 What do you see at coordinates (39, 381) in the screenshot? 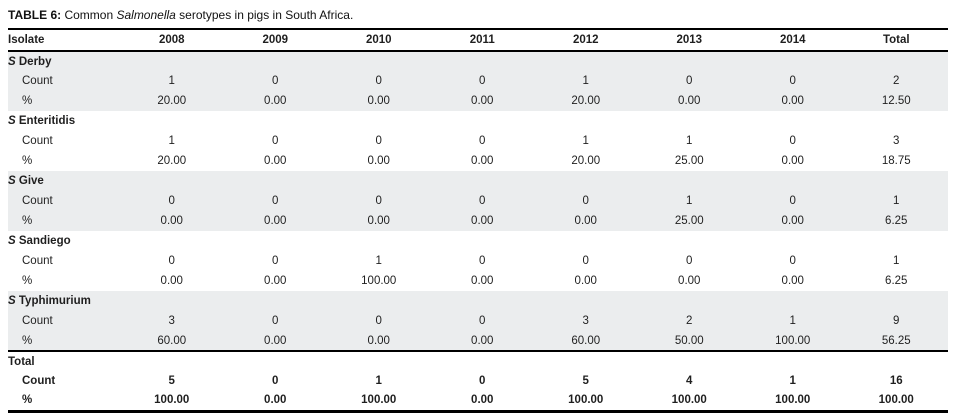
I see `total-count-label: Count` at bounding box center [39, 381].